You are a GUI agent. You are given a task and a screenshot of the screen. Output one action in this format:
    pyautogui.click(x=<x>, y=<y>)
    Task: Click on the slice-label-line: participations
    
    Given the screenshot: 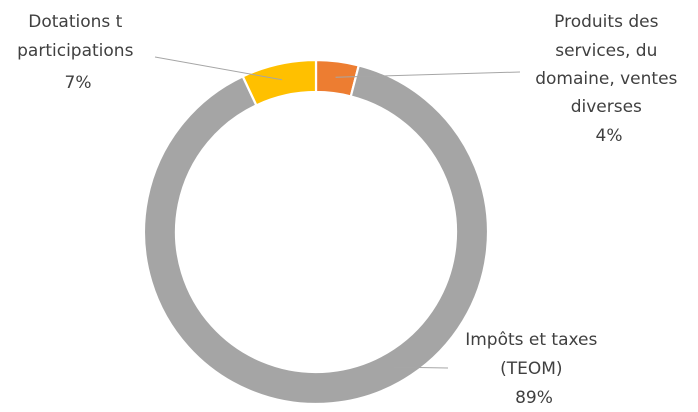 What is the action you would take?
    pyautogui.click(x=75, y=51)
    